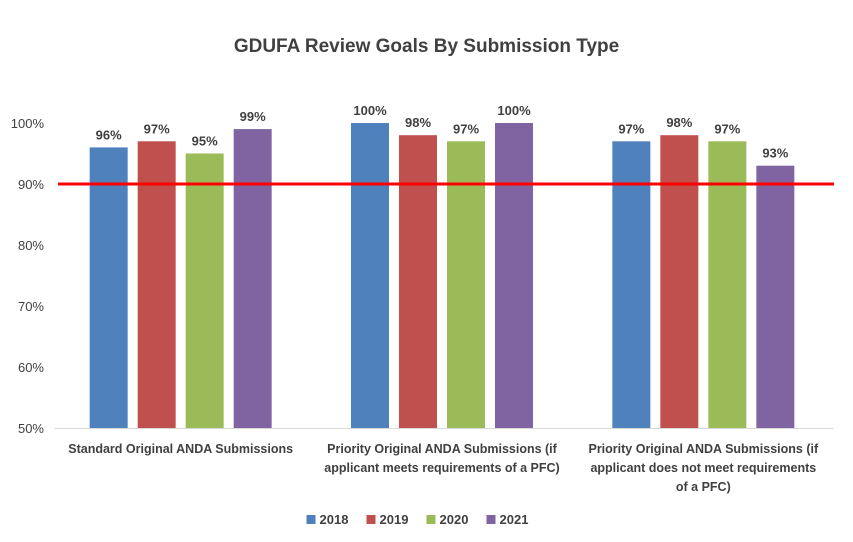  I want to click on legend-label: 2021, so click(514, 519).